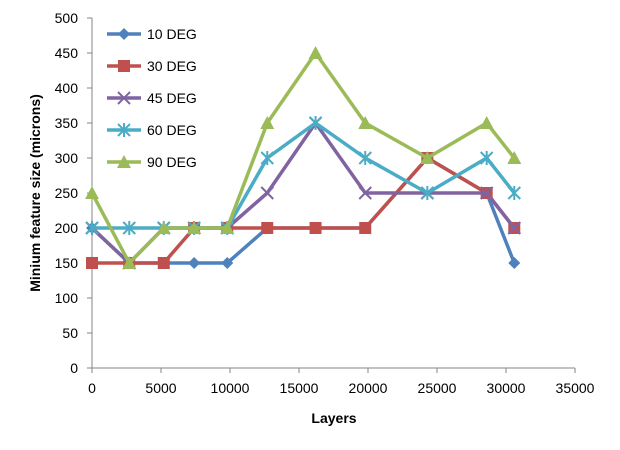 Image resolution: width=620 pixels, height=450 pixels. I want to click on x-tick-label: 35000, so click(575, 388).